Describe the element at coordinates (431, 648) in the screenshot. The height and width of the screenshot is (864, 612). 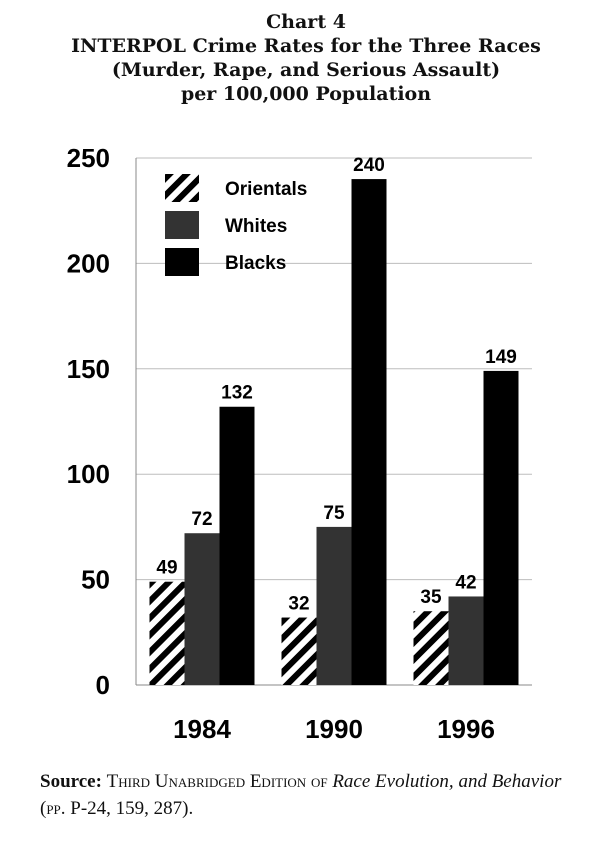
I see `bar-orientals-1996` at that location.